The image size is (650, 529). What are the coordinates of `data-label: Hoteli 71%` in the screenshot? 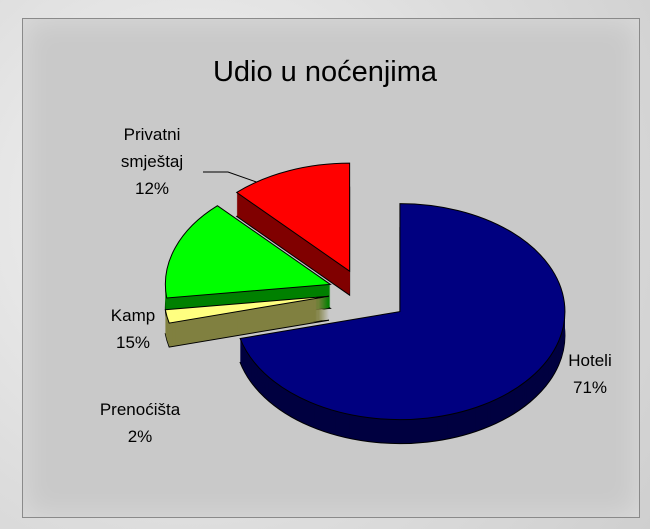 It's located at (590, 374).